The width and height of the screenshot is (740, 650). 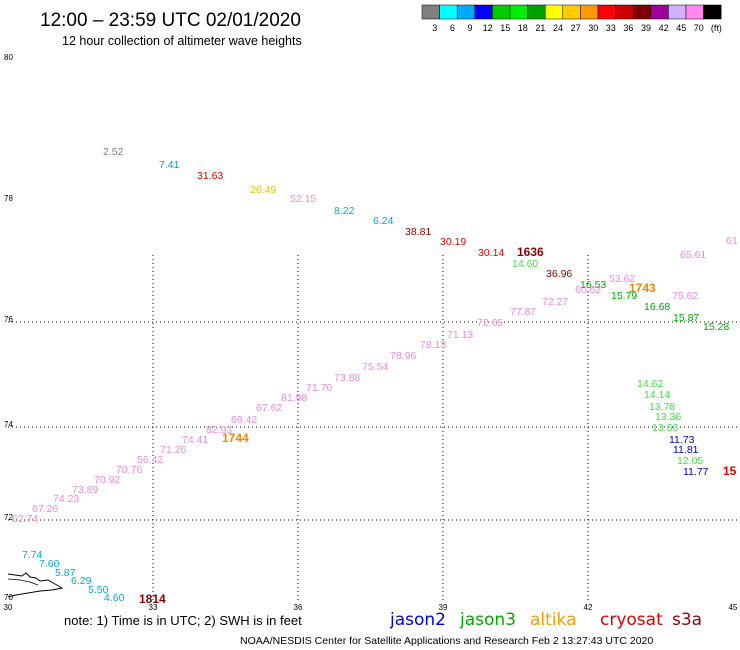 I want to click on swh-observation: 1743, so click(x=642, y=288).